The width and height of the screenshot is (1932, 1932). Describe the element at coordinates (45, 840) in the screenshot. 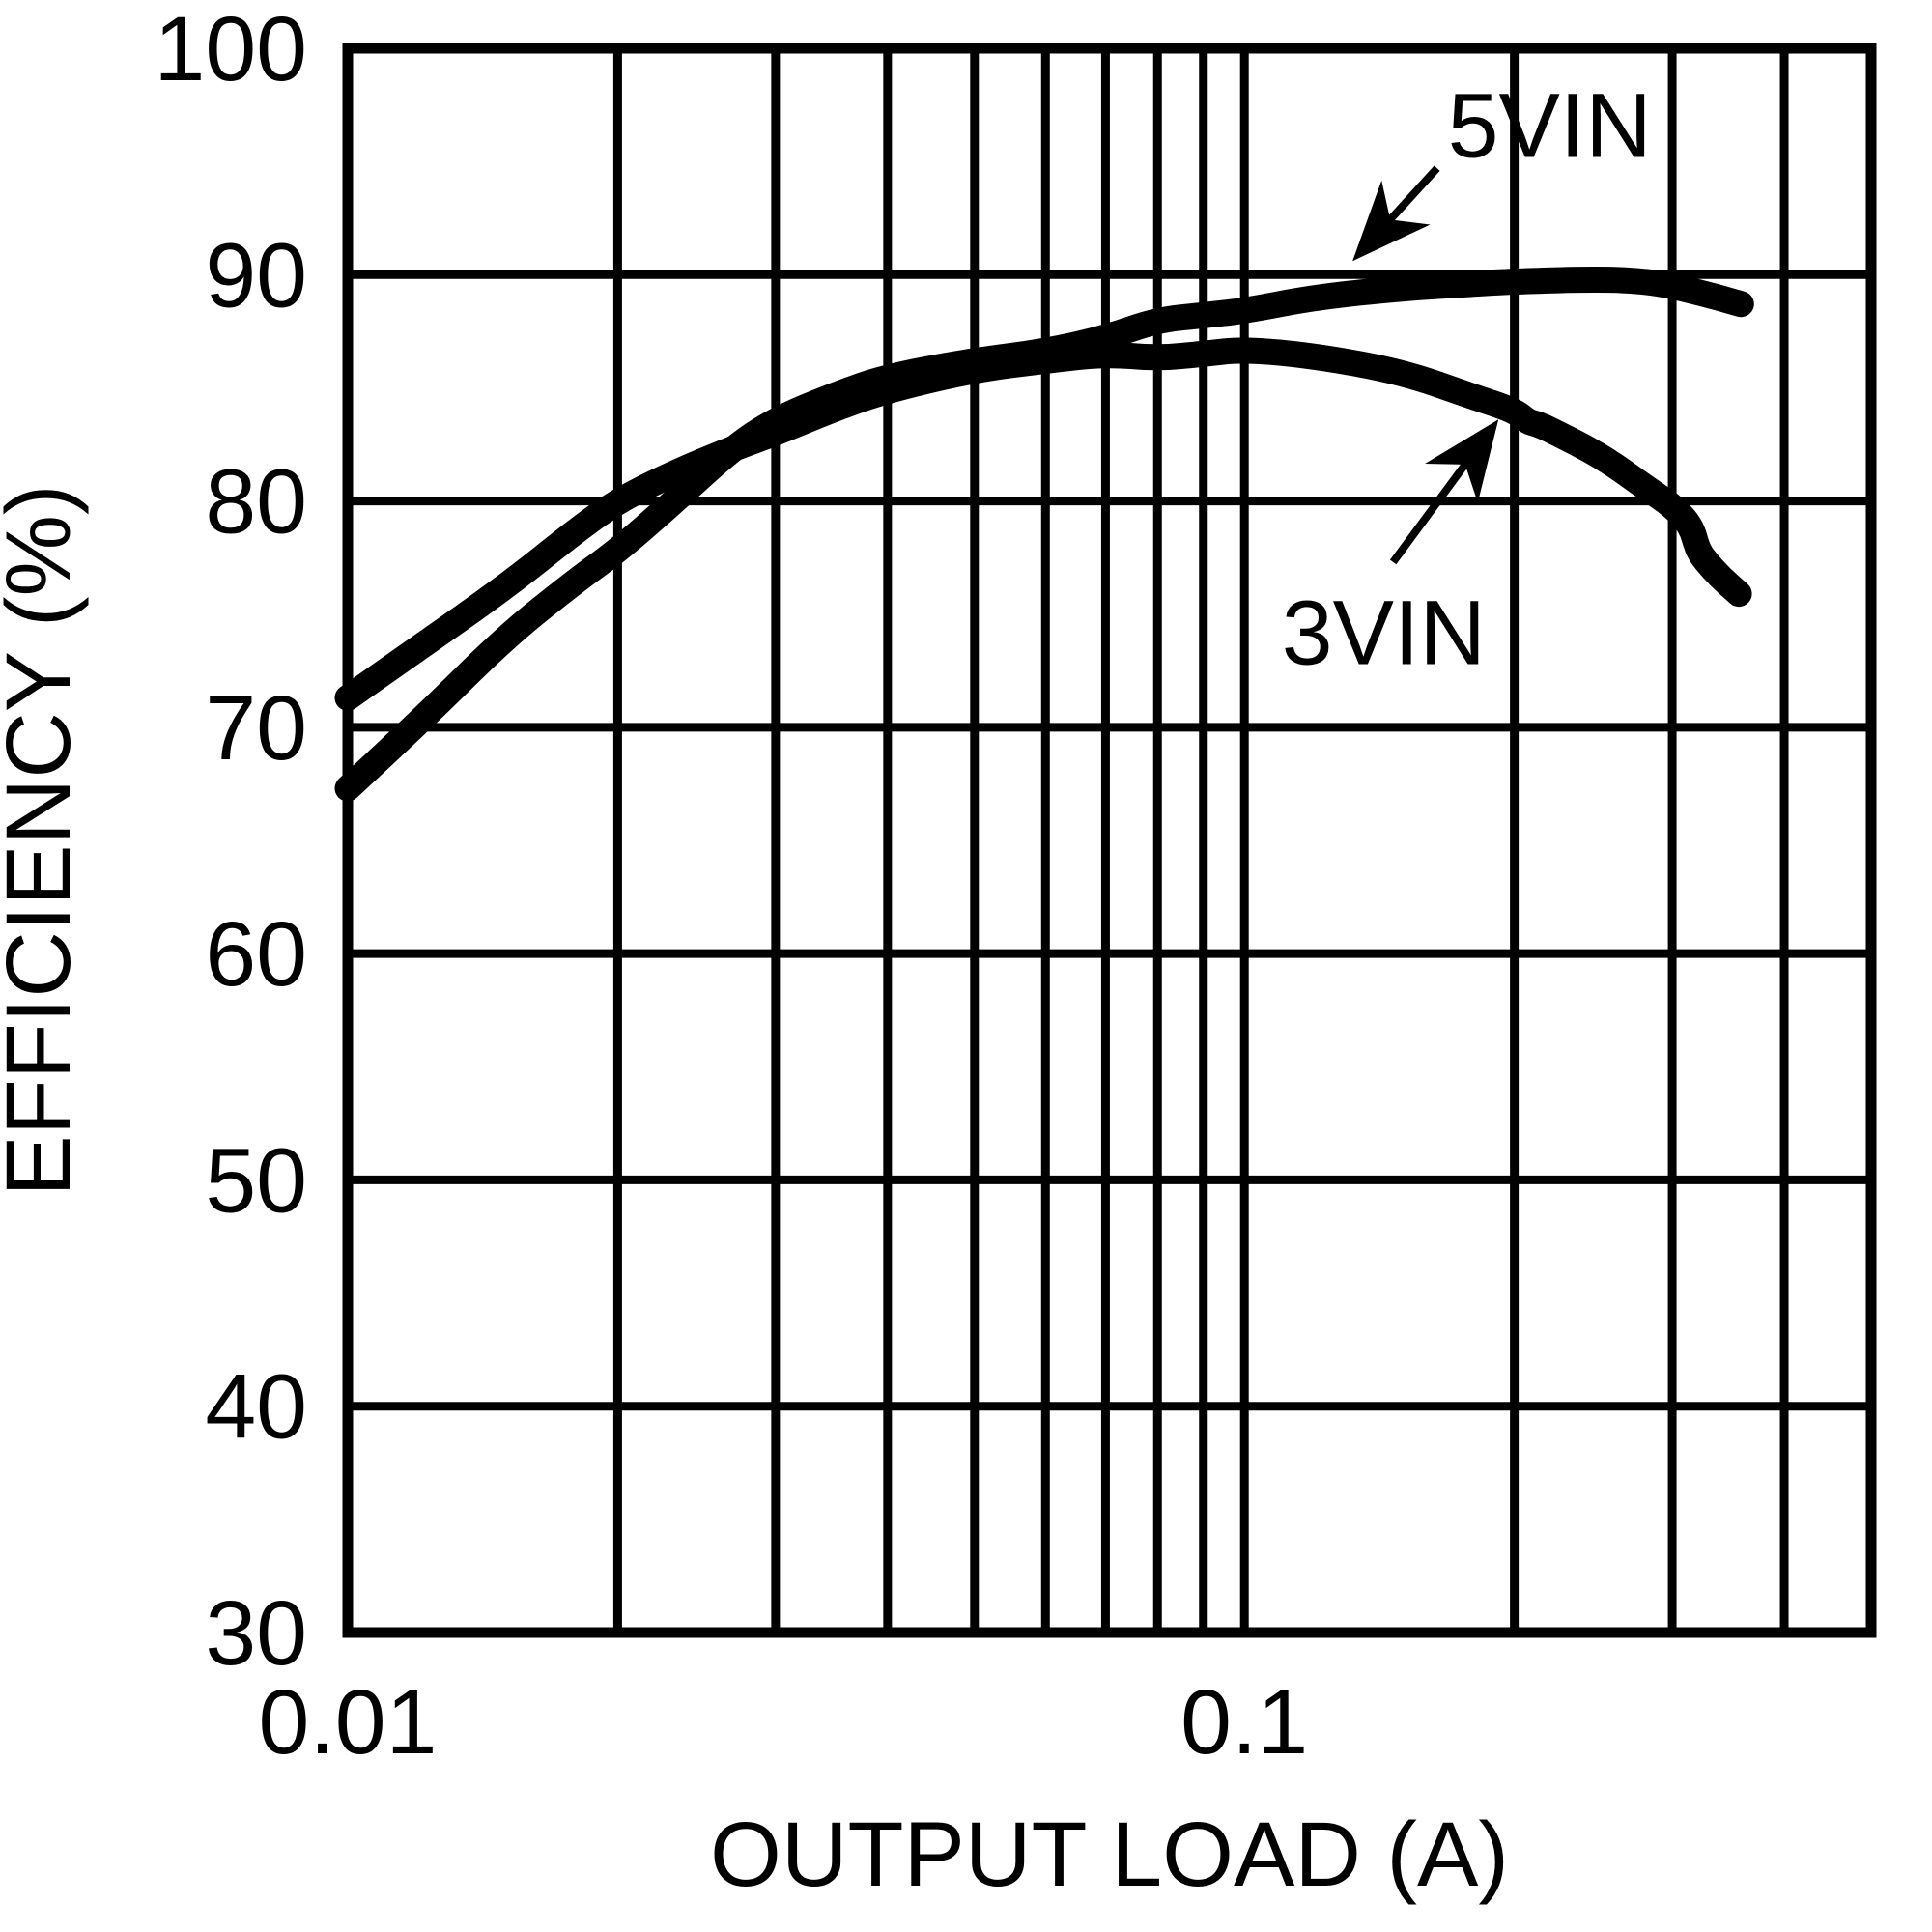

I see `y-axis-title: EFFICIENCY (%)` at that location.